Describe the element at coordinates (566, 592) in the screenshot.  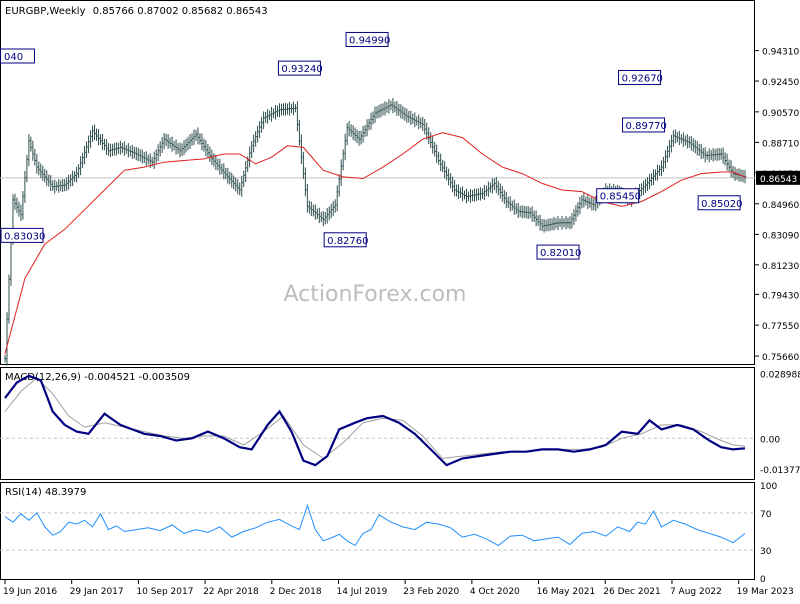
I see `x-tick-label: 16 May 2021` at that location.